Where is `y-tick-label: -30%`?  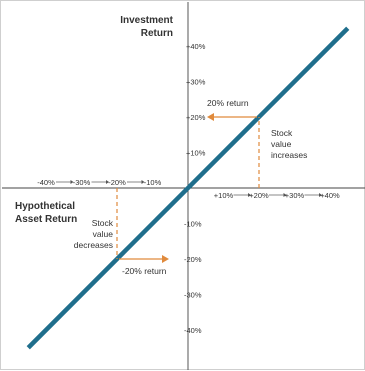
y-tick-label: -30% is located at coordinates (193, 295).